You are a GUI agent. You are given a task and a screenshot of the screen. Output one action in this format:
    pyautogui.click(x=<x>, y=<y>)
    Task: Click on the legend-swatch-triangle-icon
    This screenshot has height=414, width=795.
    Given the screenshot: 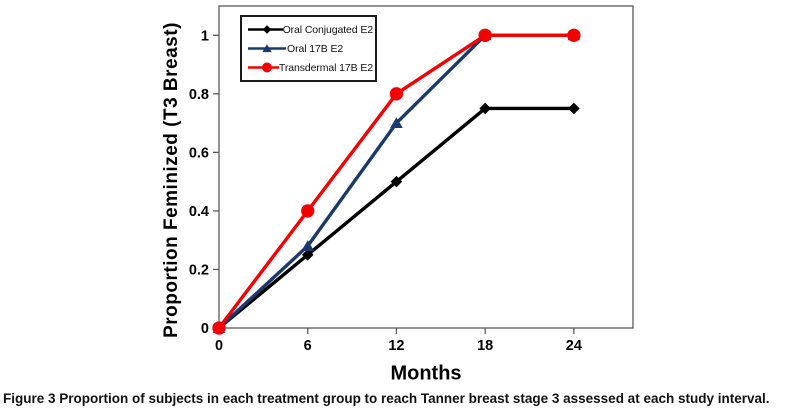 What is the action you would take?
    pyautogui.click(x=267, y=48)
    